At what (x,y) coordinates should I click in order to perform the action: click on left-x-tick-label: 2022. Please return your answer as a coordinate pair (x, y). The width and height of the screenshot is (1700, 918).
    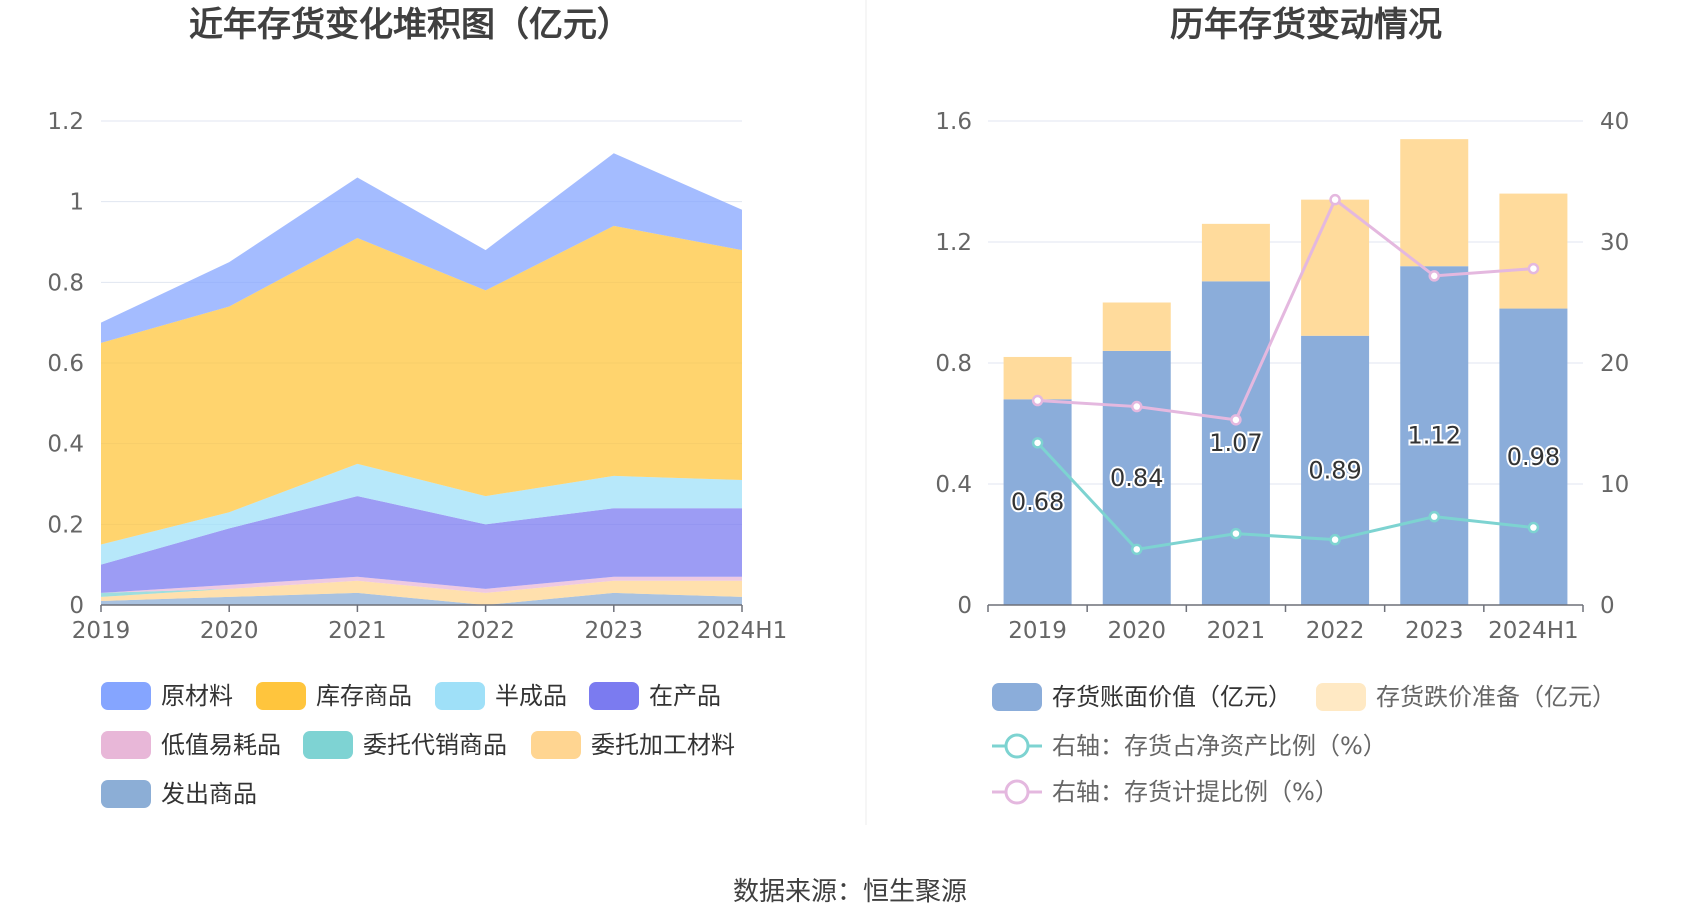
    Looking at the image, I should click on (485, 631).